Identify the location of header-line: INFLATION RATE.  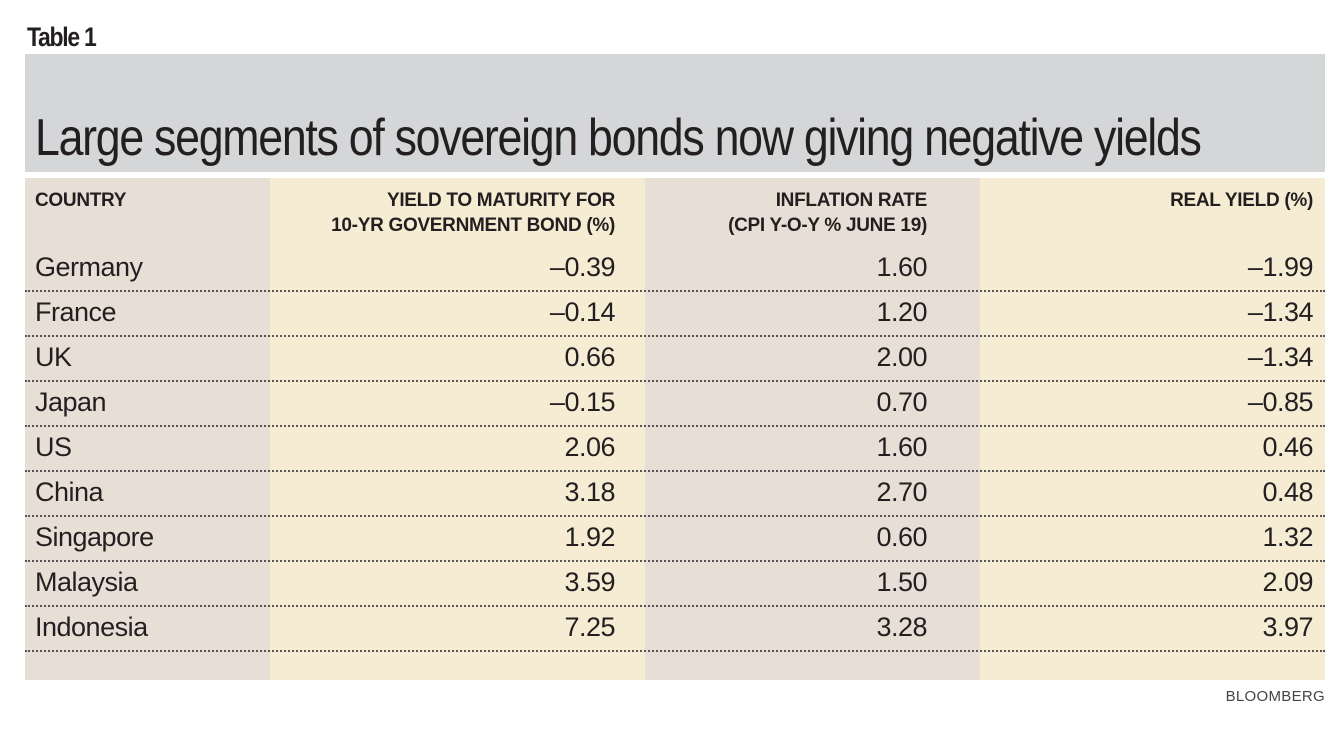
(851, 200).